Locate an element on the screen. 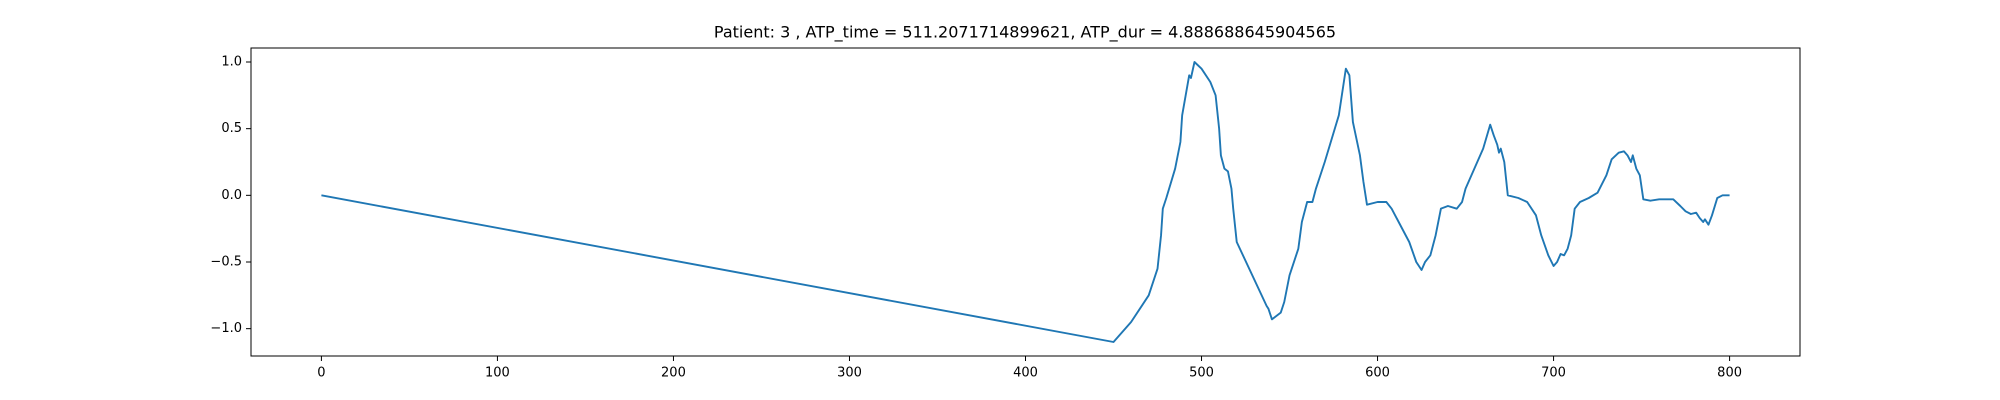 The image size is (2000, 400). x-tick-label: 800 is located at coordinates (1729, 373).